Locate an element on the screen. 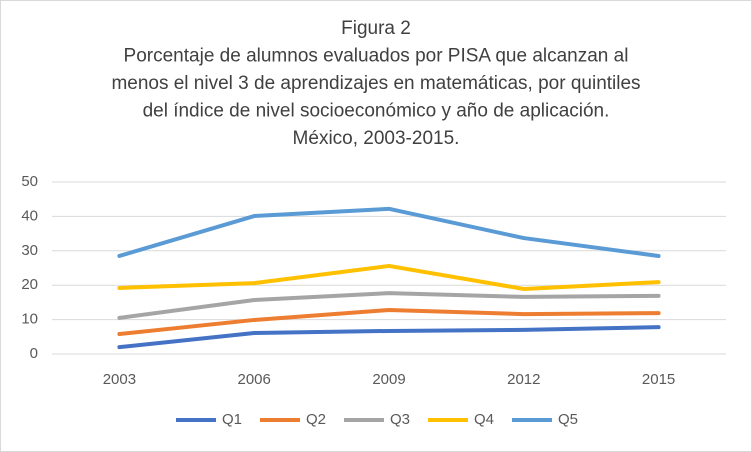  y-tick-label: 30 is located at coordinates (29, 250).